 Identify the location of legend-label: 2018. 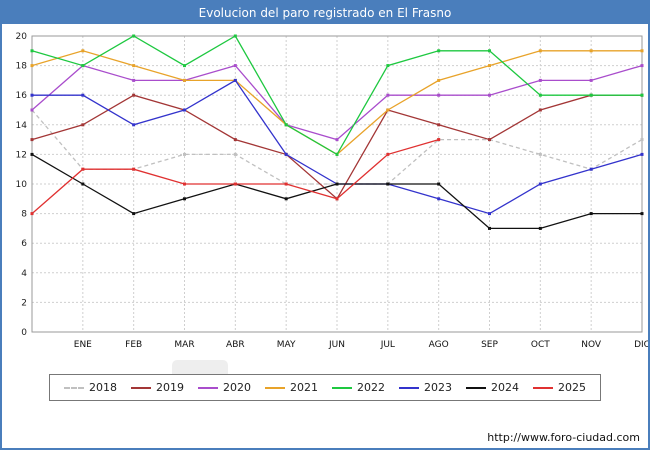
(103, 387).